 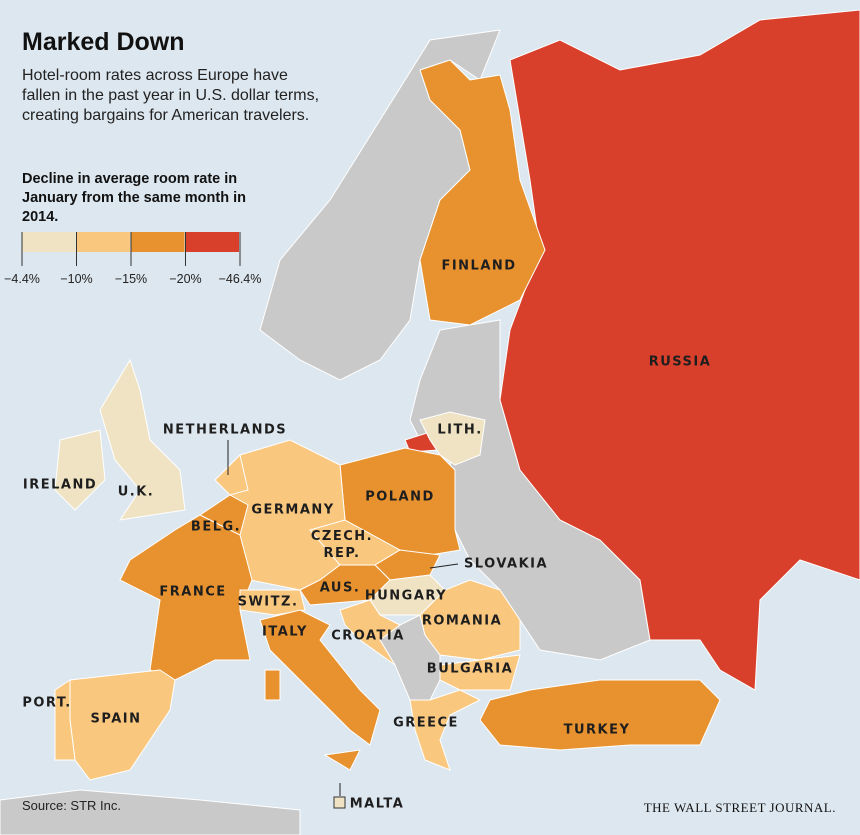 I want to click on publisher: THE WALL STREET JOURNAL., so click(x=739, y=807).